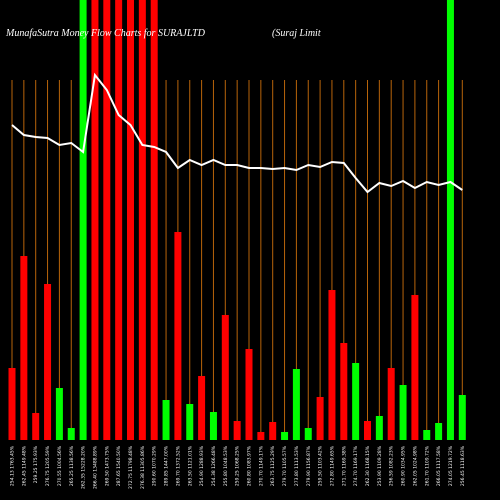  What do you see at coordinates (72, 465) in the screenshot?
I see `x-tick-label: 265.25 1138.56%` at bounding box center [72, 465].